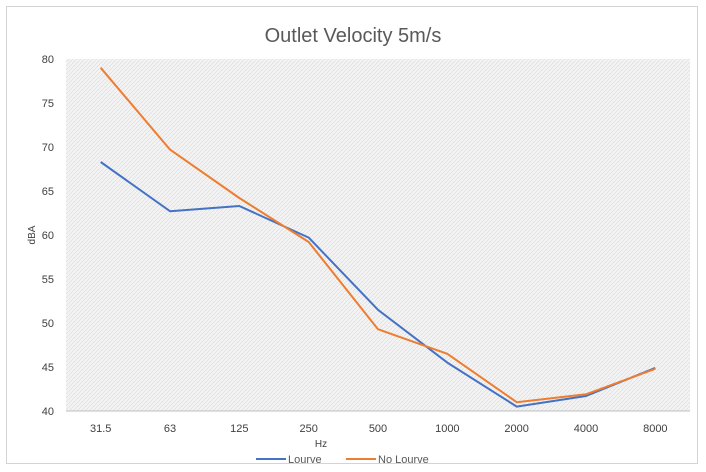 This screenshot has width=706, height=472. I want to click on y-tick-label: 45, so click(48, 368).